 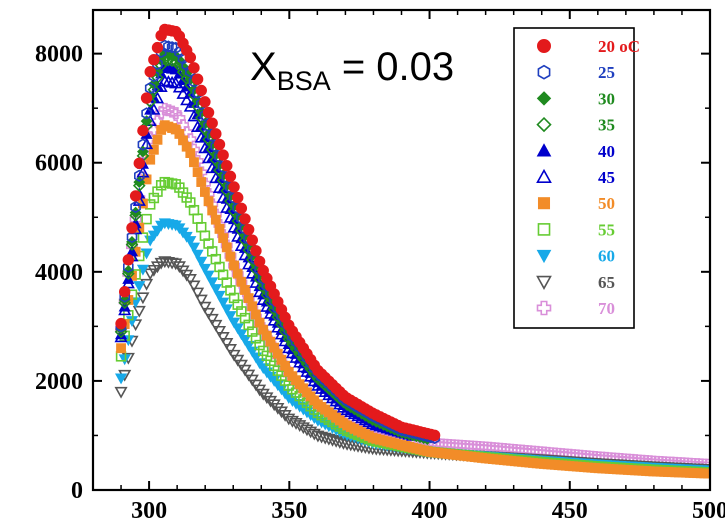 What do you see at coordinates (606, 282) in the screenshot?
I see `legend-label: 65` at bounding box center [606, 282].